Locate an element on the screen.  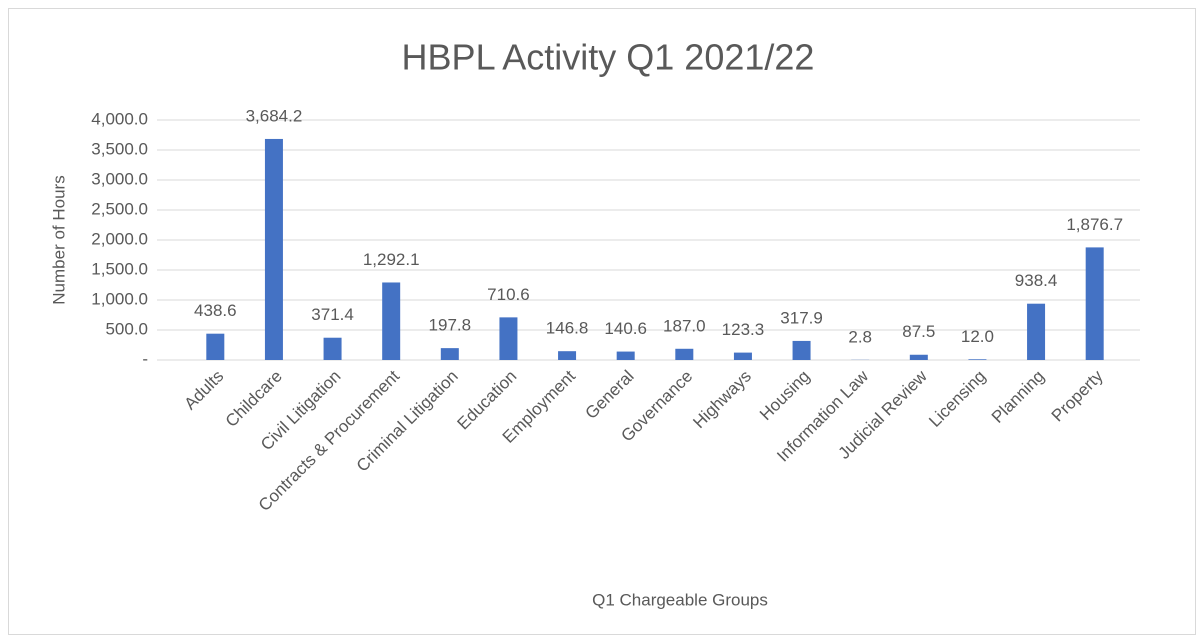
y-tick-label: 3,500.0 is located at coordinates (119, 148).